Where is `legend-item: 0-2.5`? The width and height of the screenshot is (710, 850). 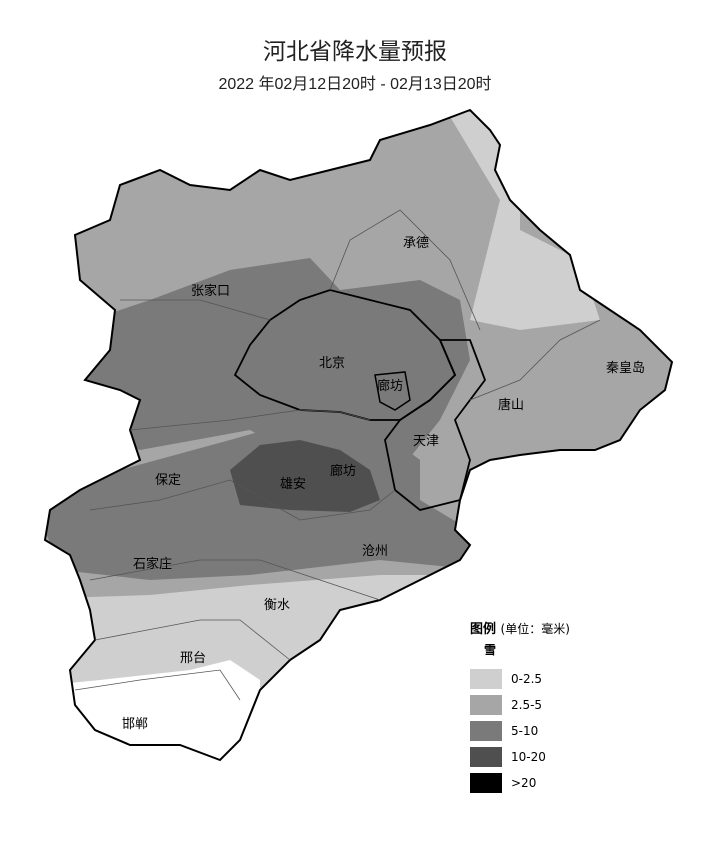 legend-item: 0-2.5 is located at coordinates (520, 679).